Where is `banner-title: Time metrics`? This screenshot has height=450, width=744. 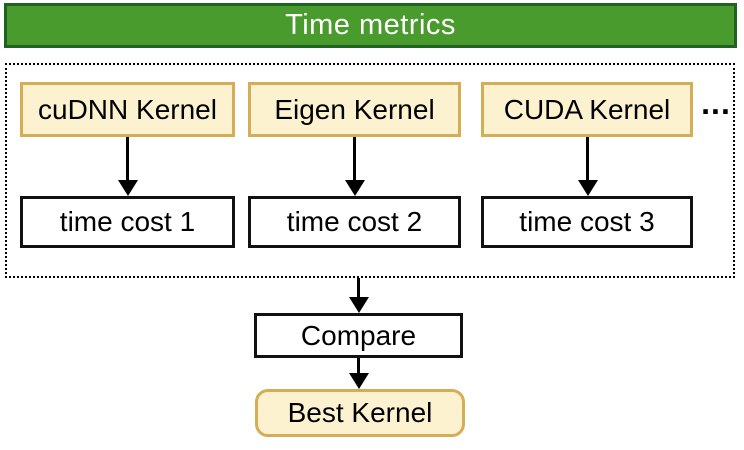
banner-title: Time metrics is located at coordinates (370, 25).